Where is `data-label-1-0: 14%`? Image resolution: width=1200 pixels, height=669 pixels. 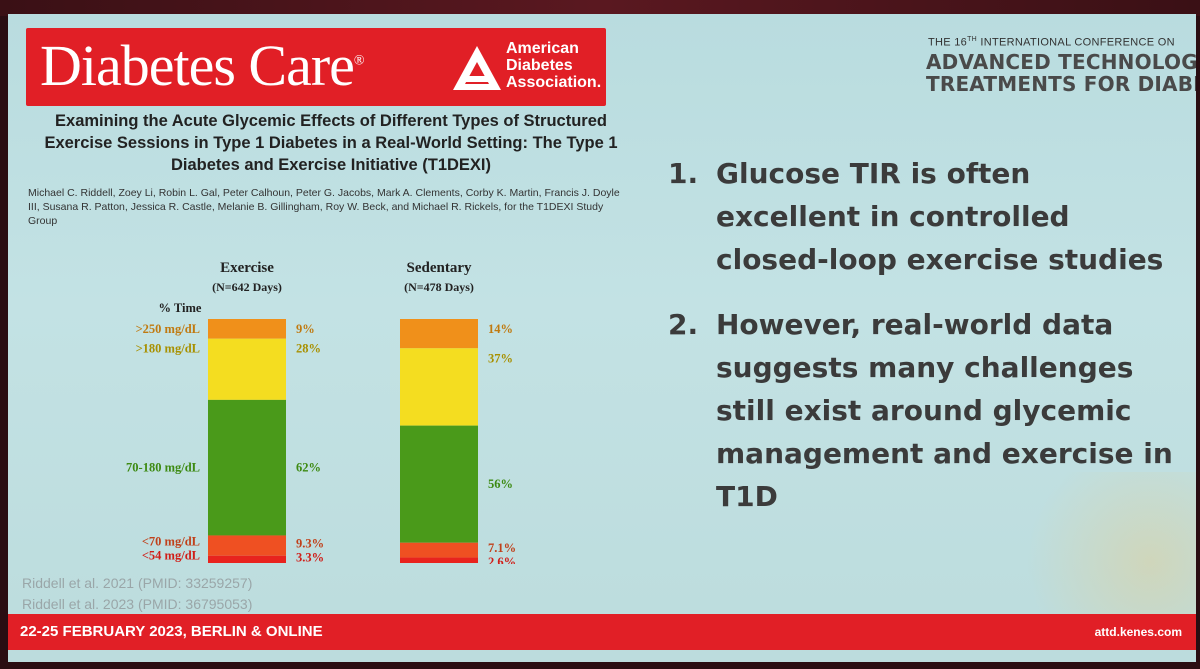
data-label-1-0: 14% is located at coordinates (500, 329).